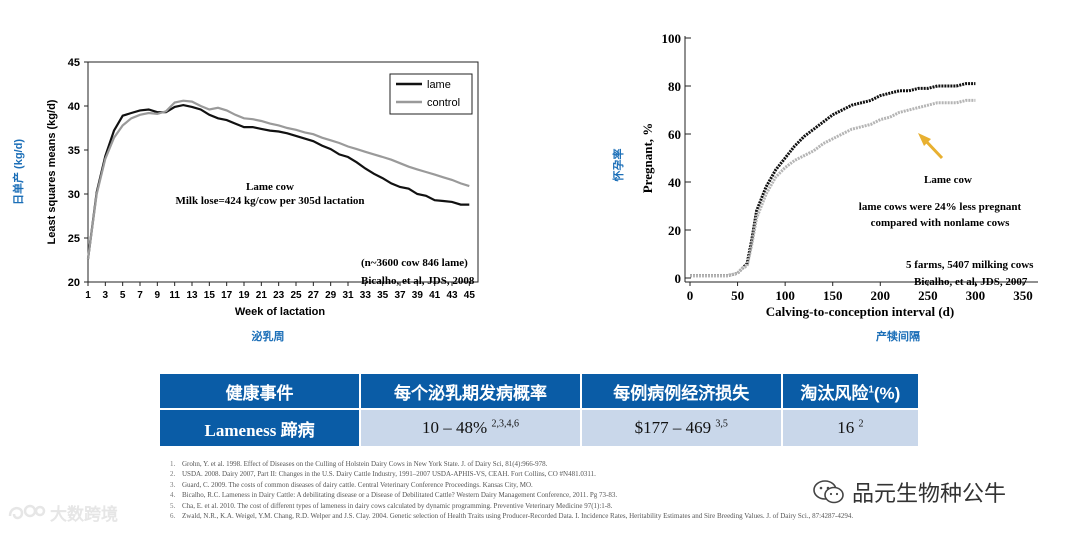 The width and height of the screenshot is (1080, 536). Describe the element at coordinates (262, 295) in the screenshot. I see `left-x-tick-label: 21` at that location.